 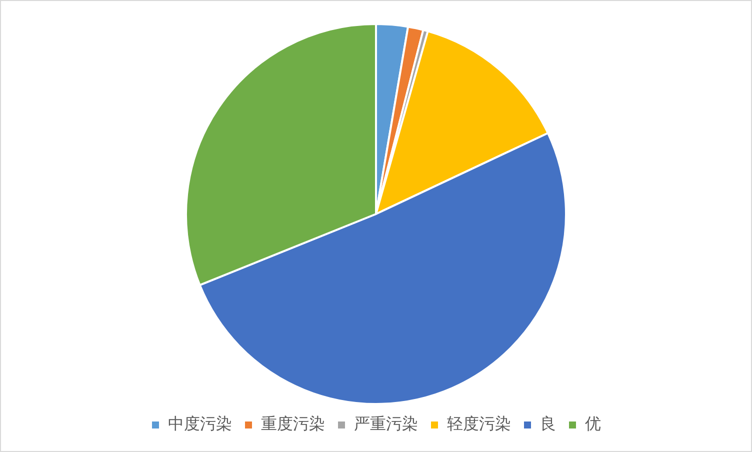 What do you see at coordinates (386, 424) in the screenshot?
I see `legend-label: 严重污染` at bounding box center [386, 424].